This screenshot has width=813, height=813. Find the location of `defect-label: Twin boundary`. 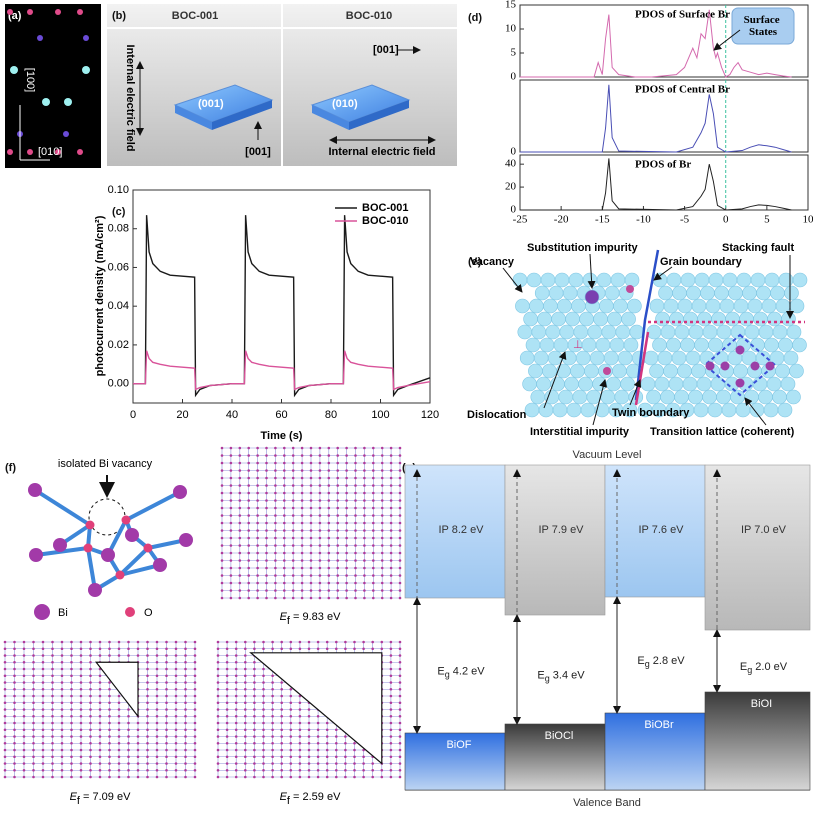

defect-label: Twin boundary is located at coordinates (651, 413).